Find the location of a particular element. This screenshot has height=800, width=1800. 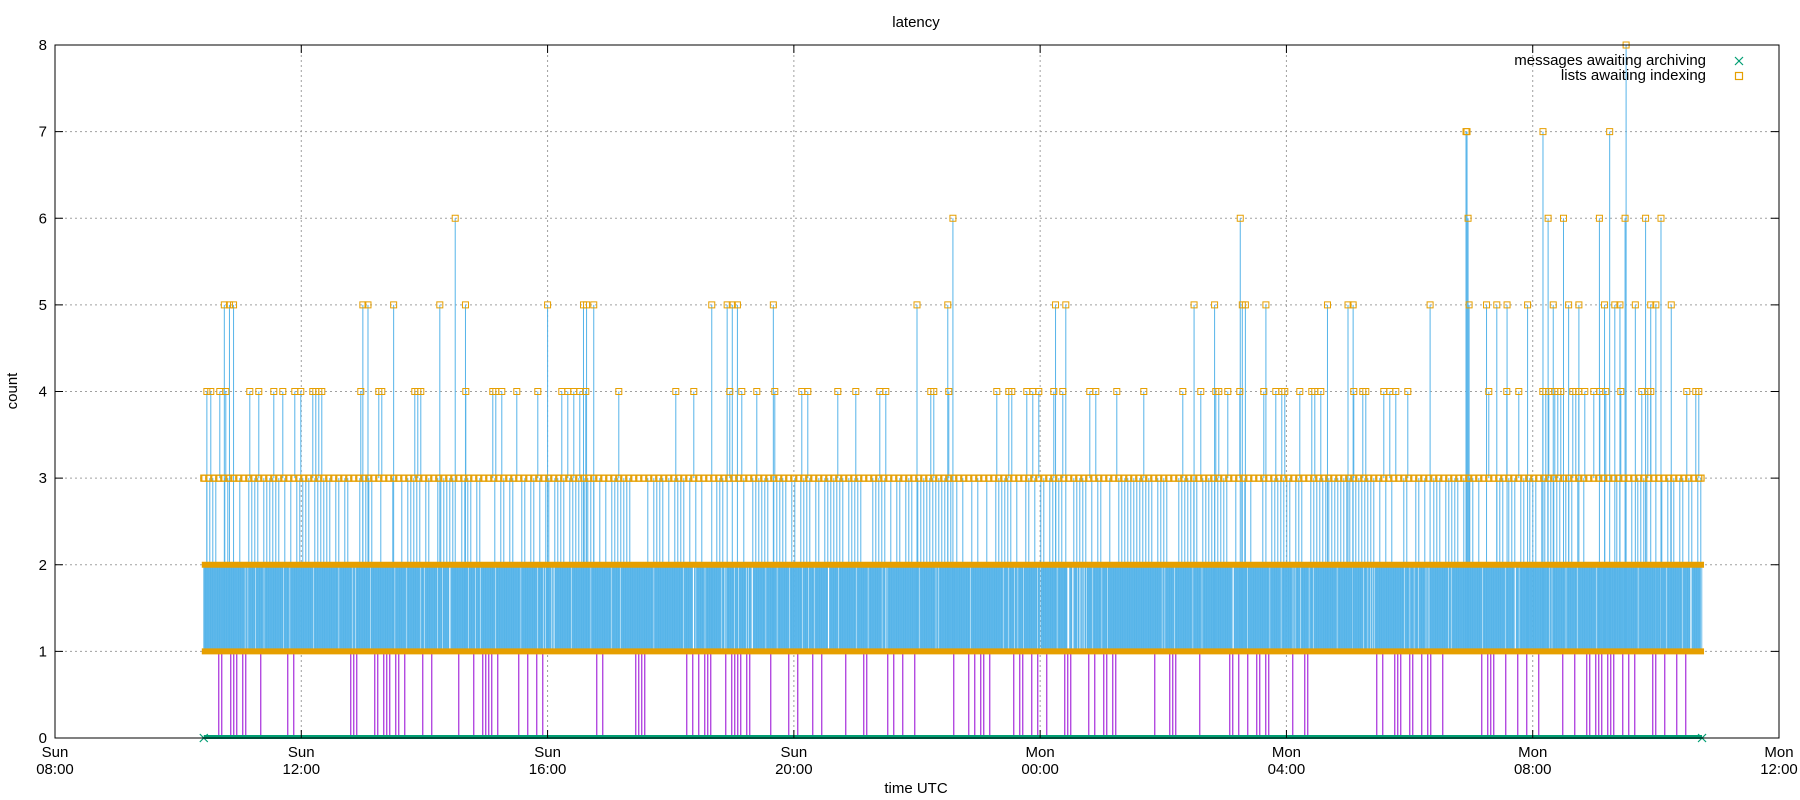

y-tick-label: 3 is located at coordinates (43, 478).